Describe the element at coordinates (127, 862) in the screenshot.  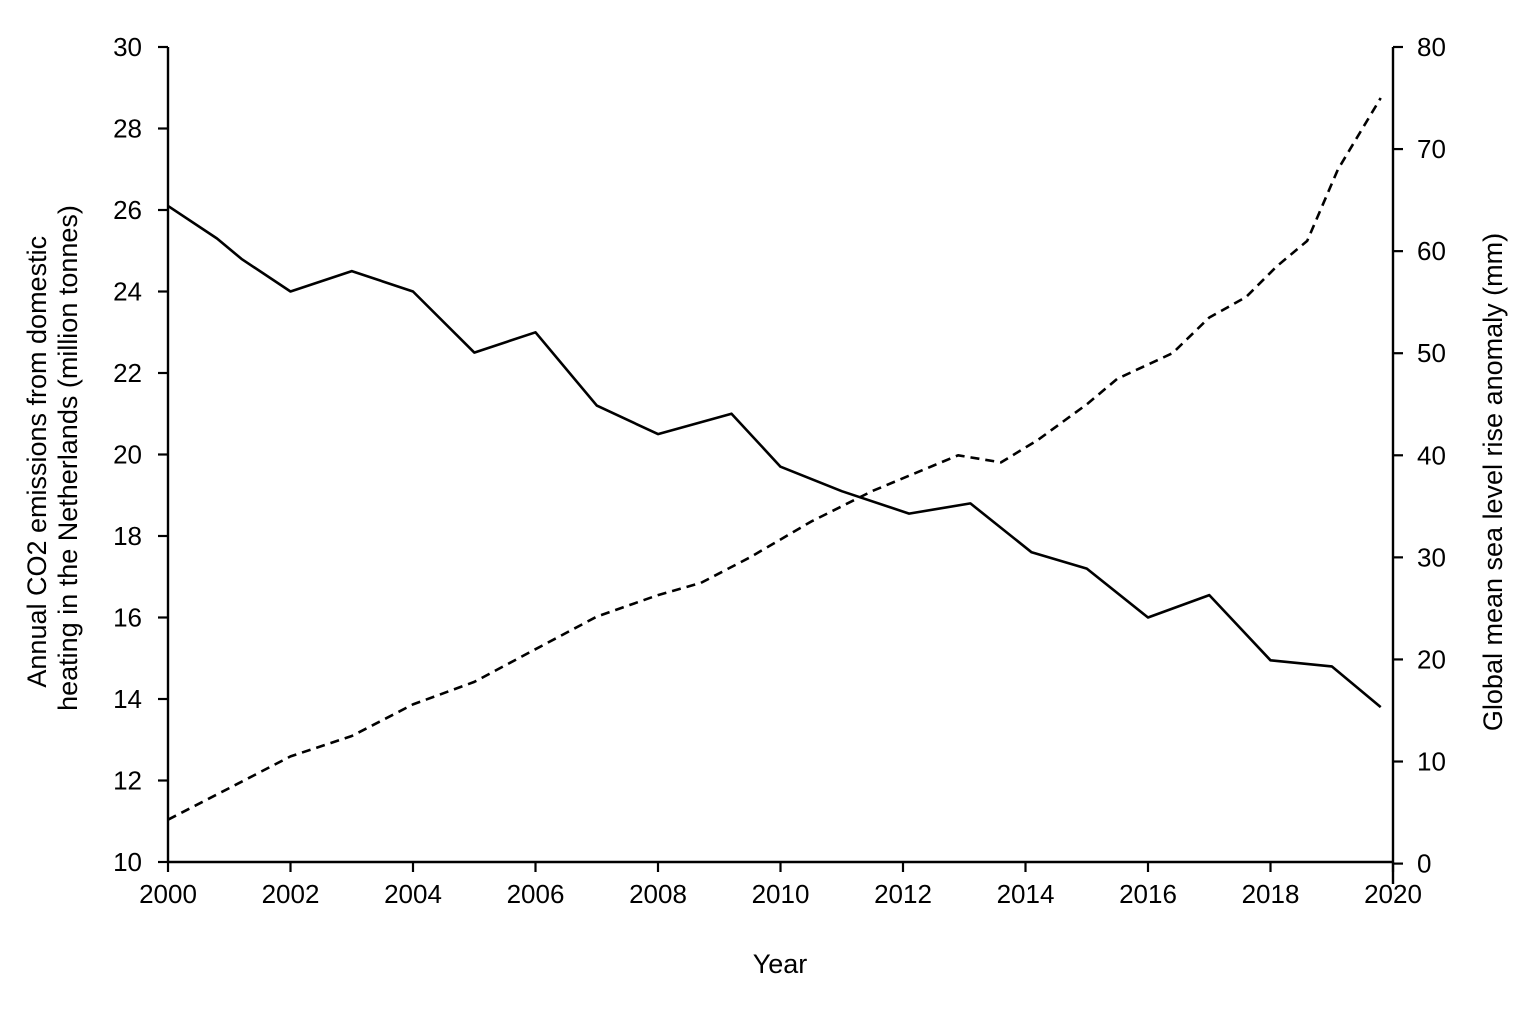
I see `left-y-tick-label: 10` at that location.